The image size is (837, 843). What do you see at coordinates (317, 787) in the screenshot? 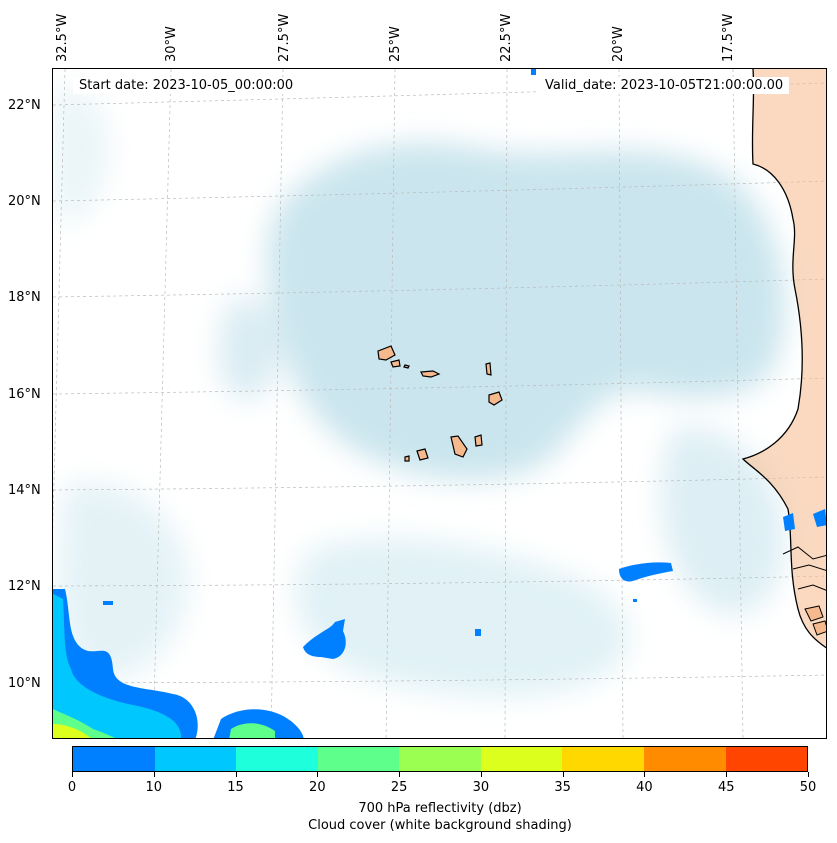
I see `colorbar-tick-label: 20` at bounding box center [317, 787].